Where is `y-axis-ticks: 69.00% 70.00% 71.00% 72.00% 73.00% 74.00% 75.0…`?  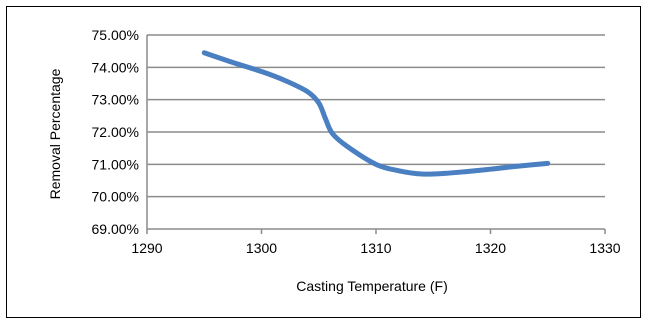
y-axis-ticks: 69.00% 70.00% 71.00% 72.00% 73.00% 74.00% 75.0… is located at coordinates (115, 132).